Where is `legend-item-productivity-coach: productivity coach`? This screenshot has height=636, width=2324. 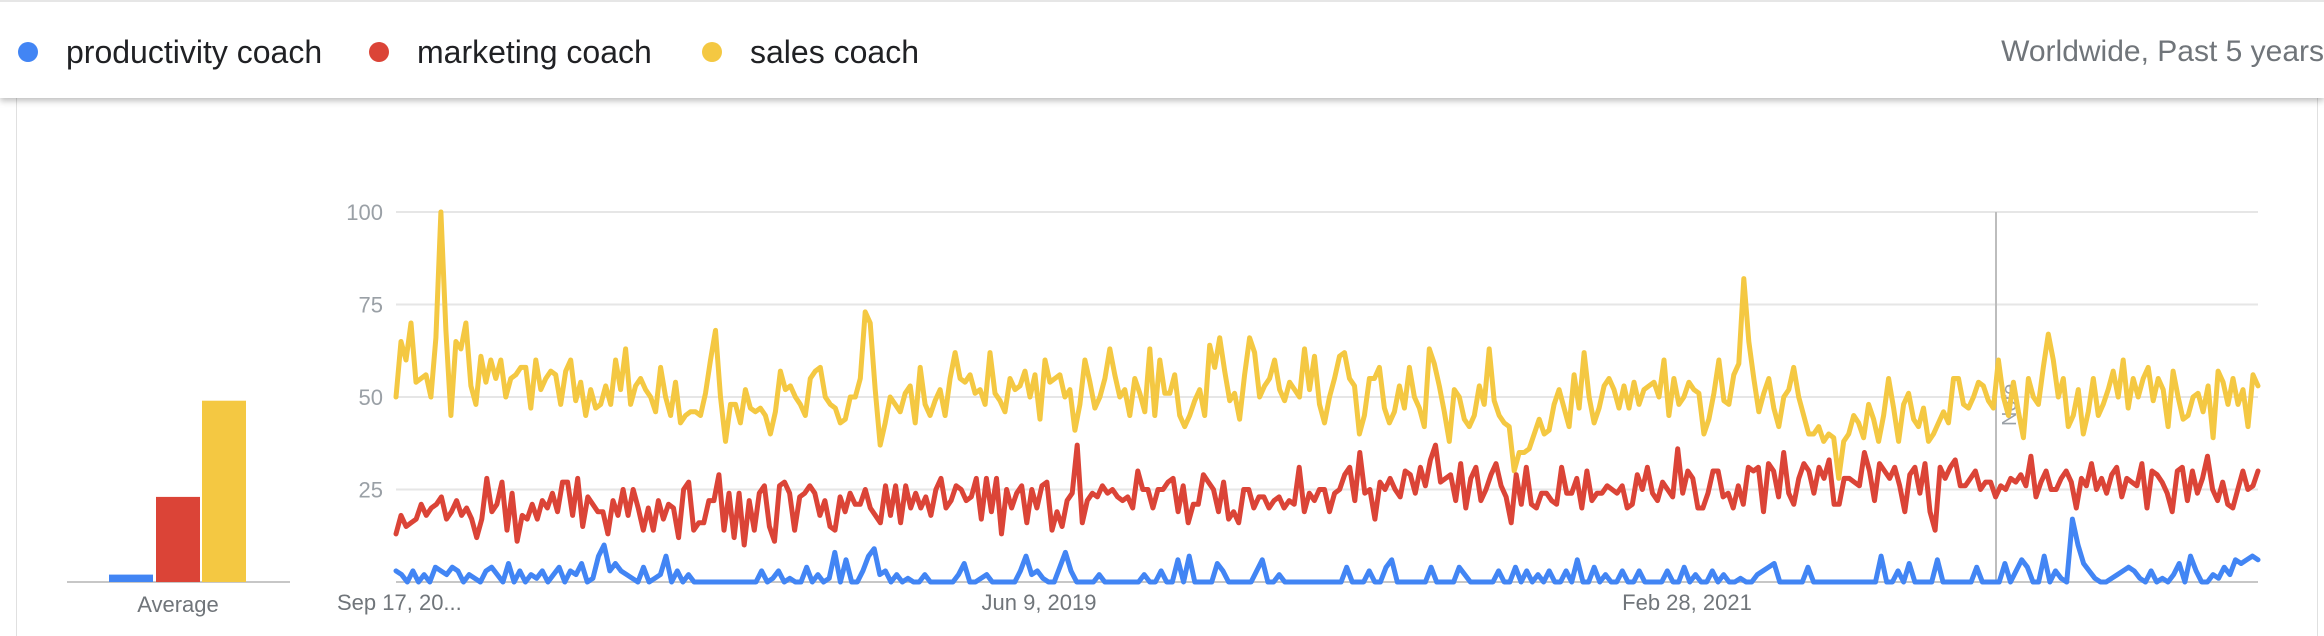 legend-item-productivity-coach: productivity coach is located at coordinates (170, 52).